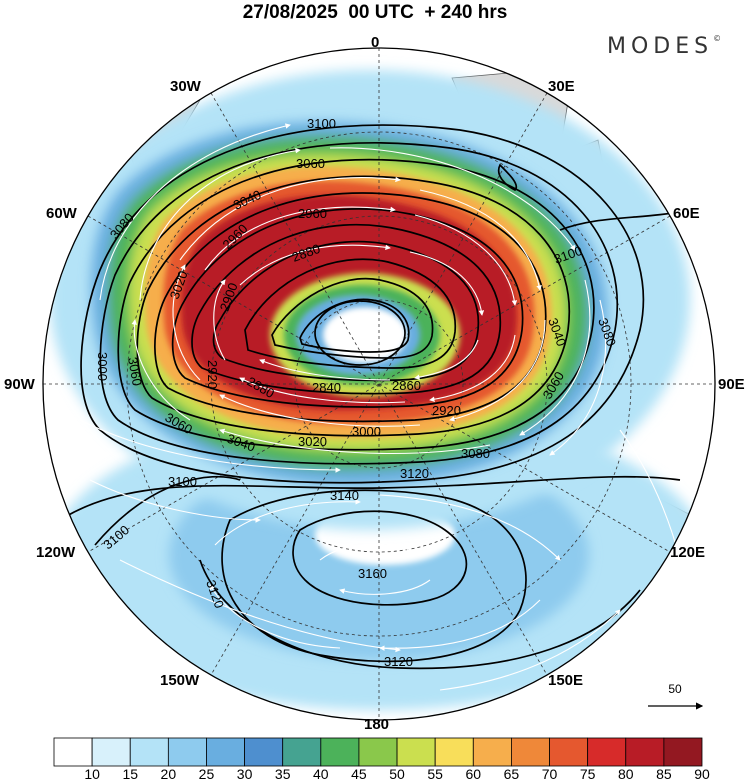 The height and width of the screenshot is (782, 750). What do you see at coordinates (375, 12) in the screenshot?
I see `map-title: 27/08/2025 00 UTC + 240 hrs` at bounding box center [375, 12].